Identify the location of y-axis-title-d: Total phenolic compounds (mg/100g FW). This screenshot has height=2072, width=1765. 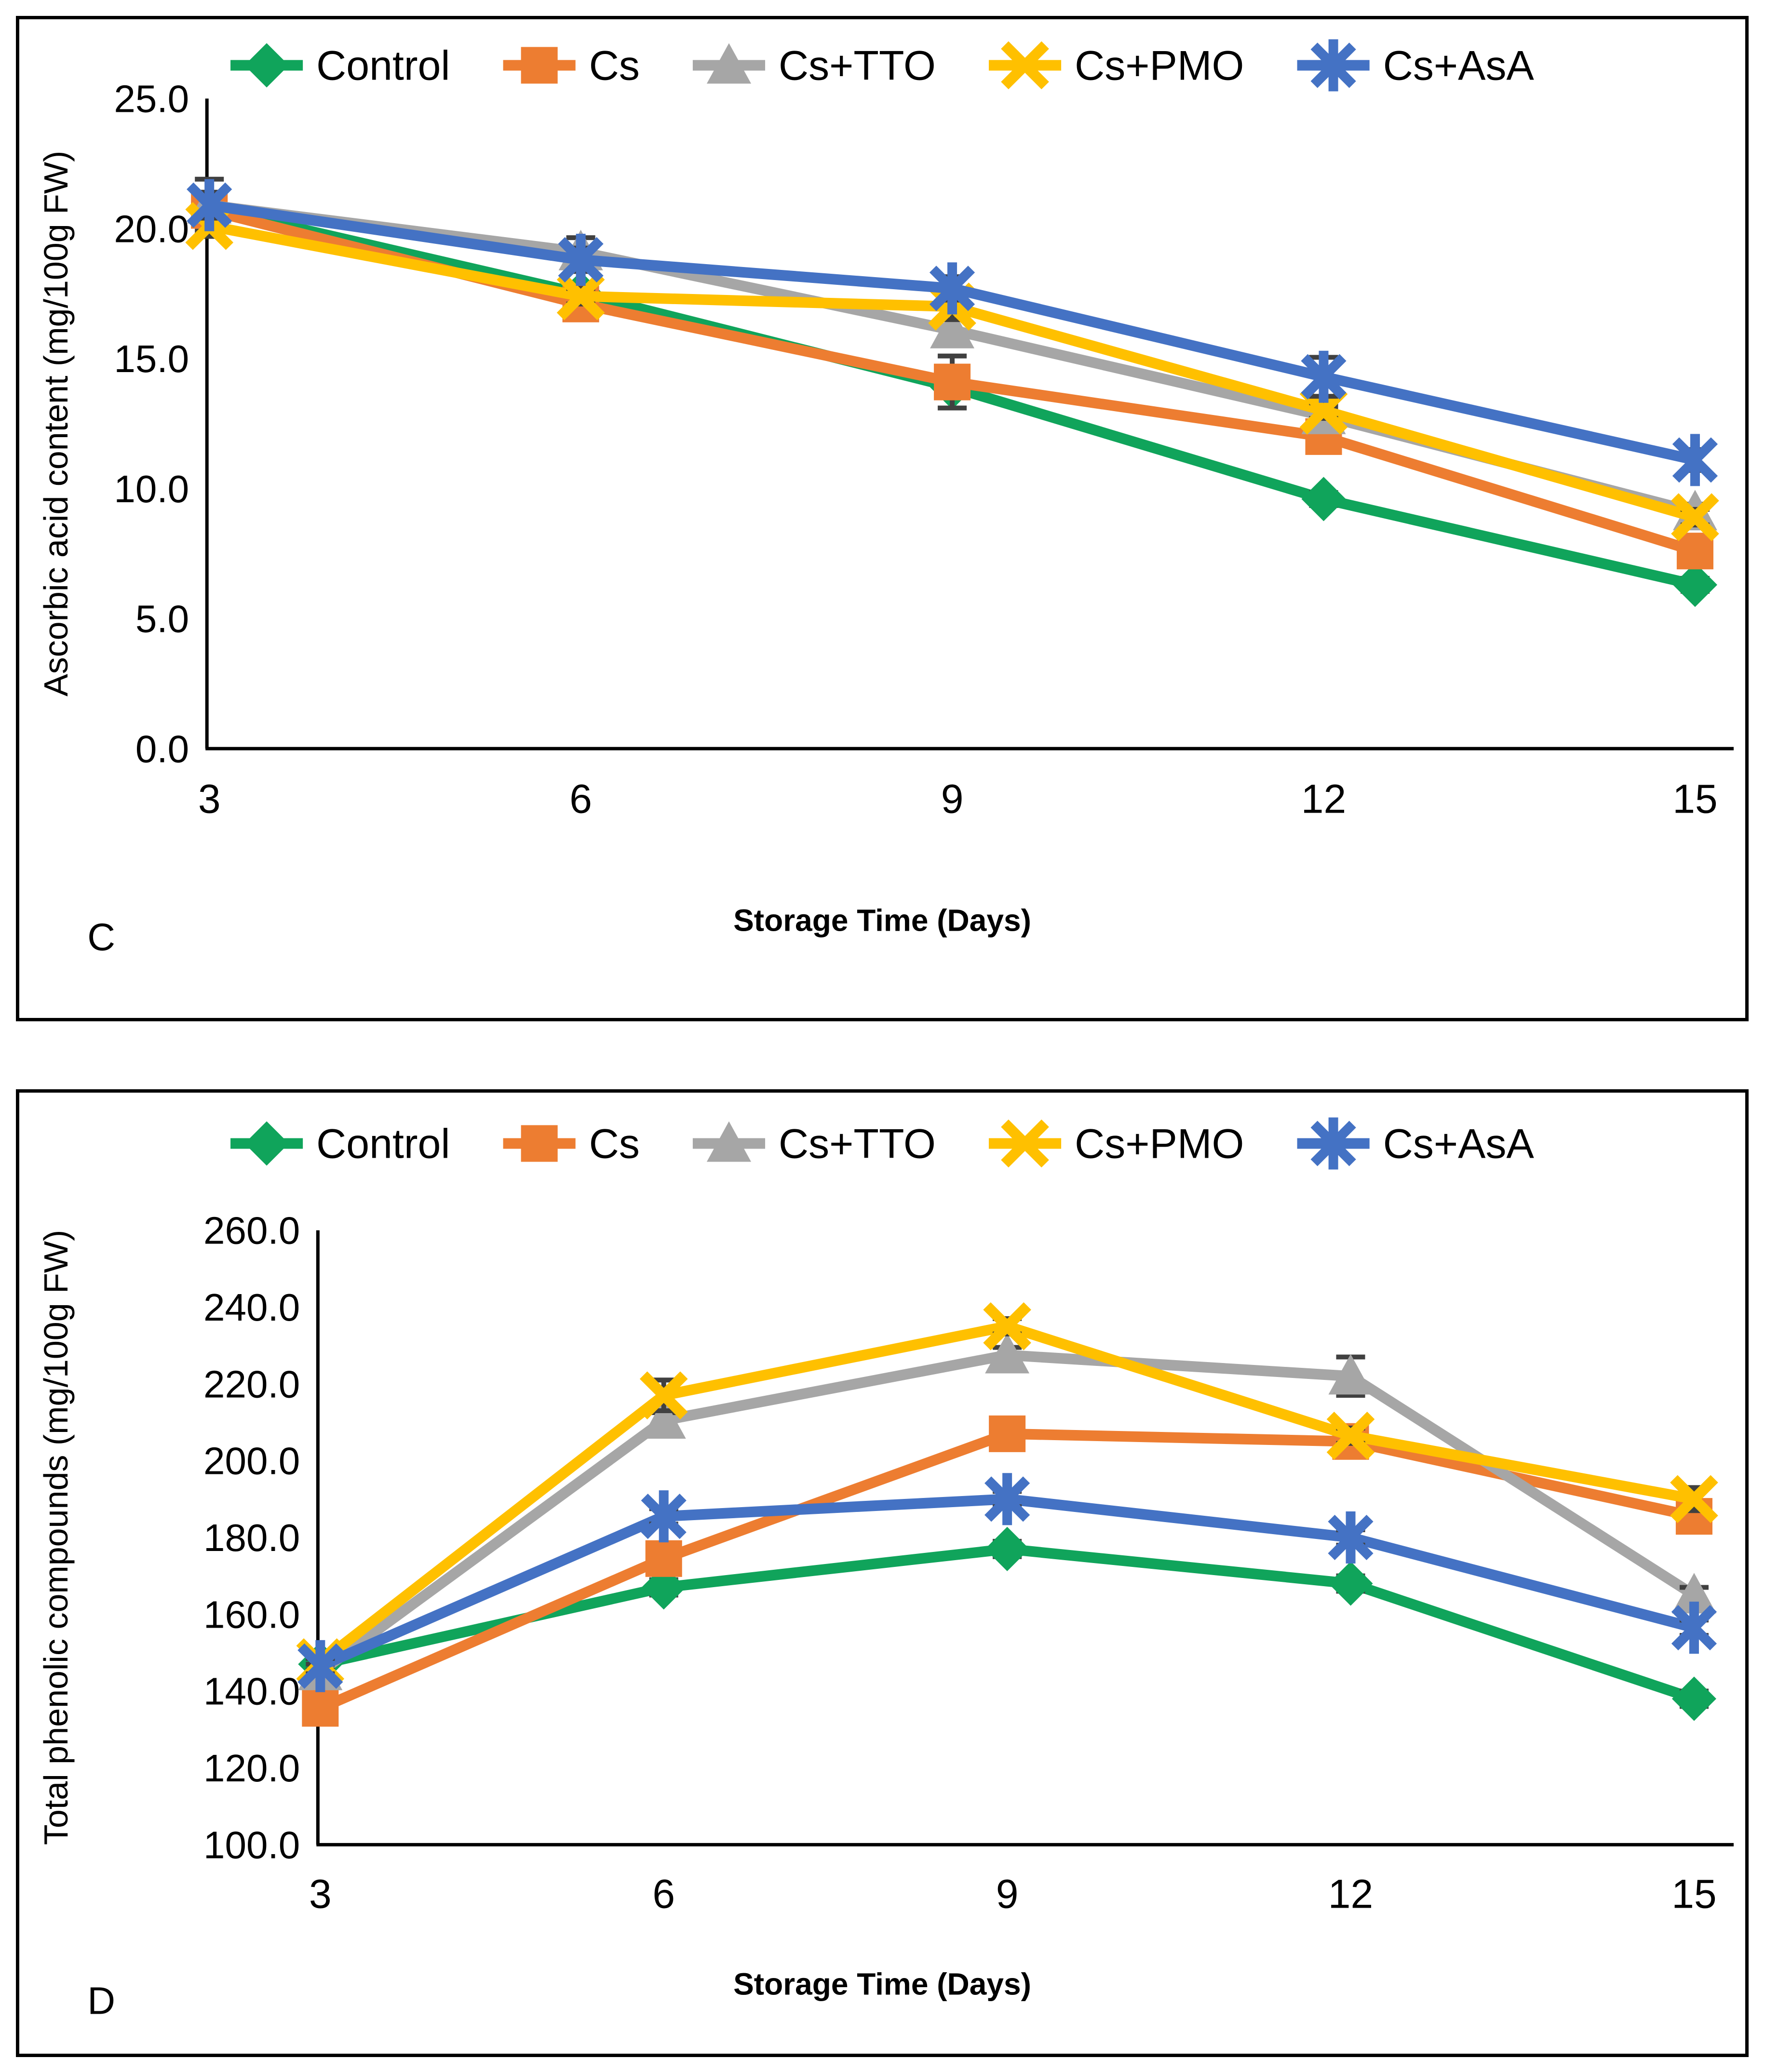
(56, 1537).